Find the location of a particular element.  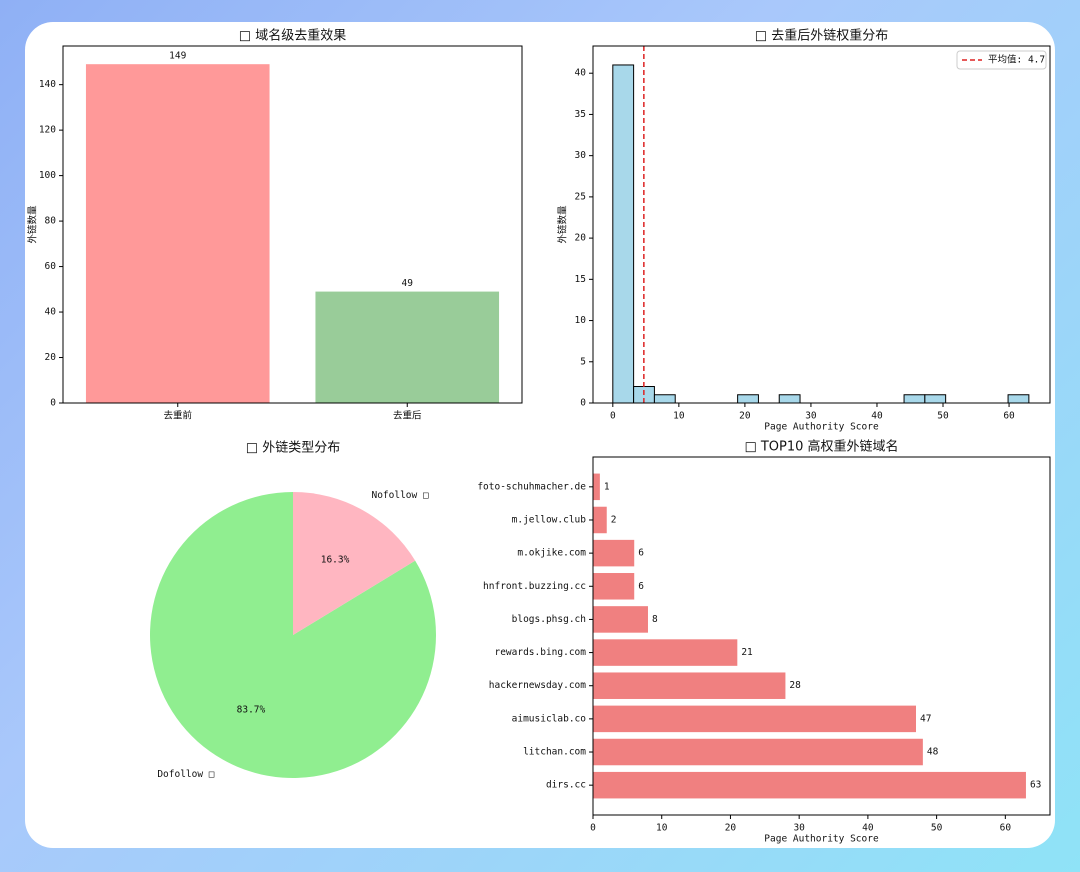

pie-percent: 83.7% is located at coordinates (251, 709).